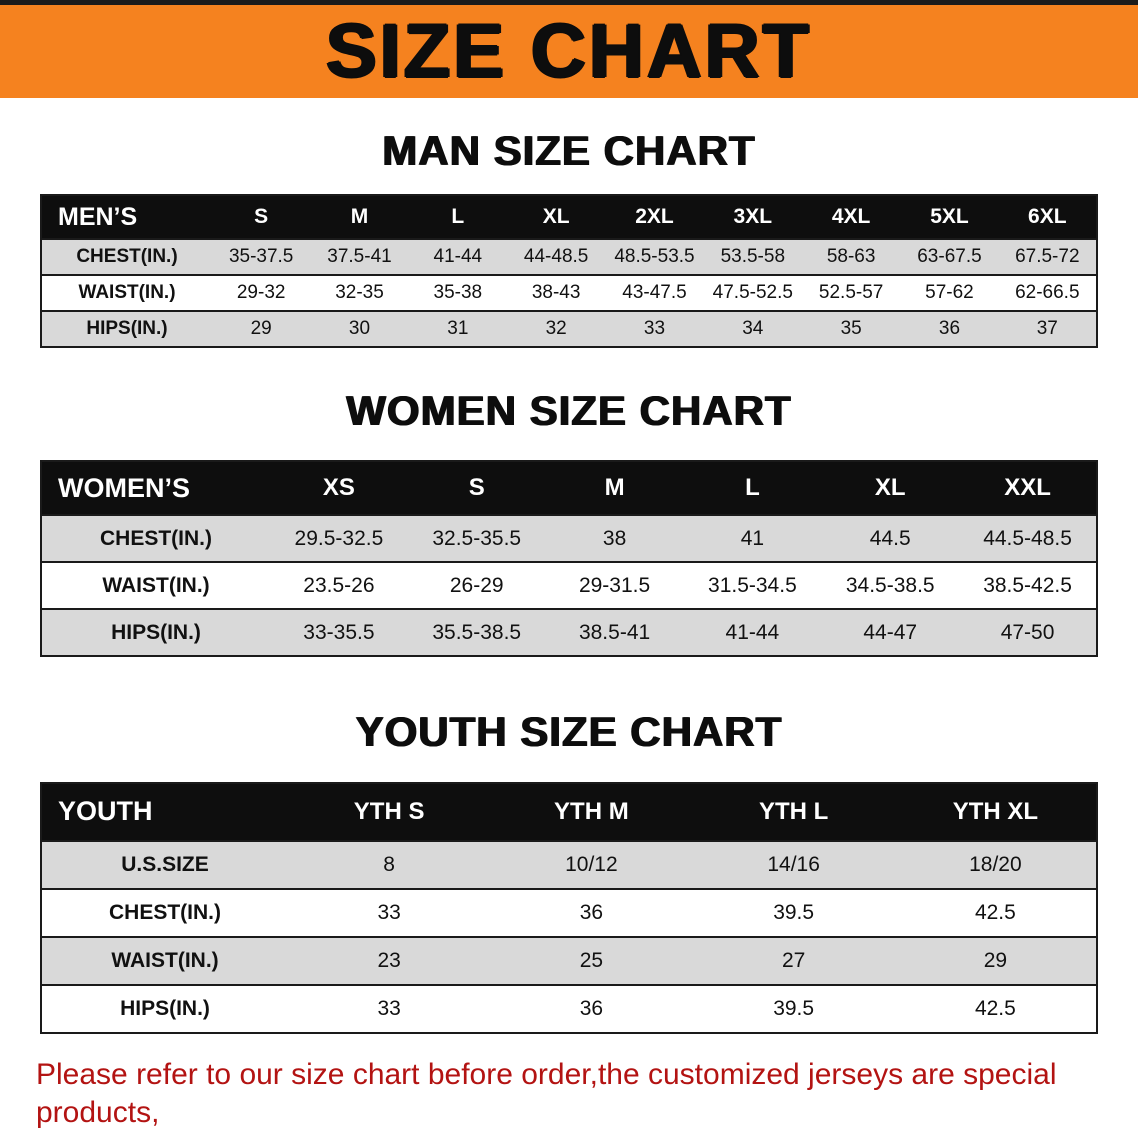 The width and height of the screenshot is (1138, 1132). Describe the element at coordinates (155, 488) in the screenshot. I see `table-title-cell: WOMEN’S` at that location.